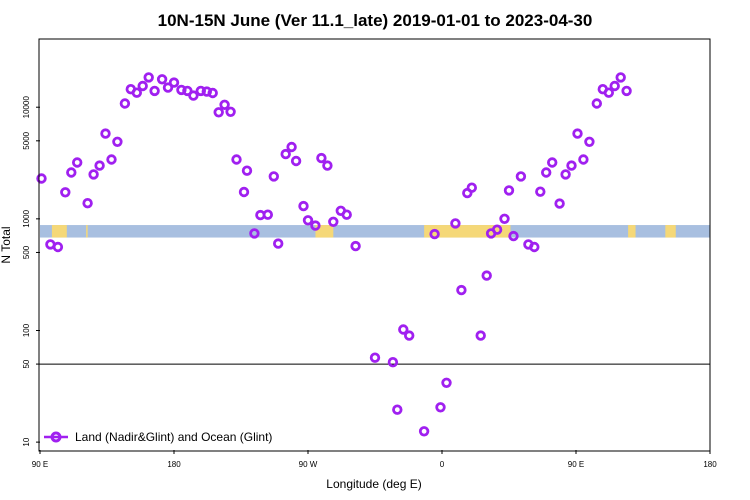  I want to click on y-tick-label: 10, so click(26, 441).